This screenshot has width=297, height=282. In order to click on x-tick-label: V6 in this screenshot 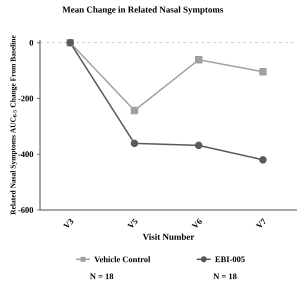, I will do `click(196, 223)`.